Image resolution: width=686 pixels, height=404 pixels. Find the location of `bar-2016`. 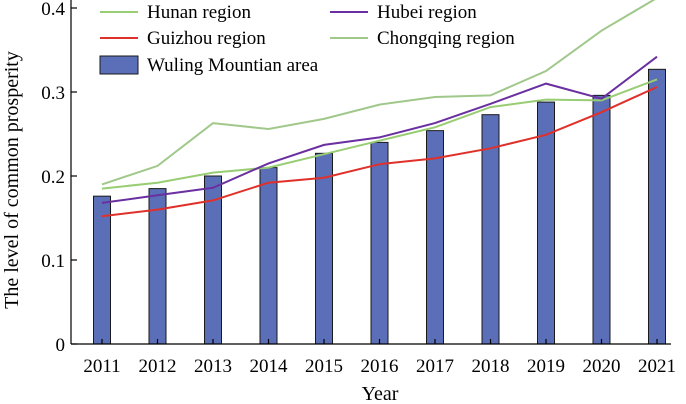

bar-2016 is located at coordinates (379, 243).